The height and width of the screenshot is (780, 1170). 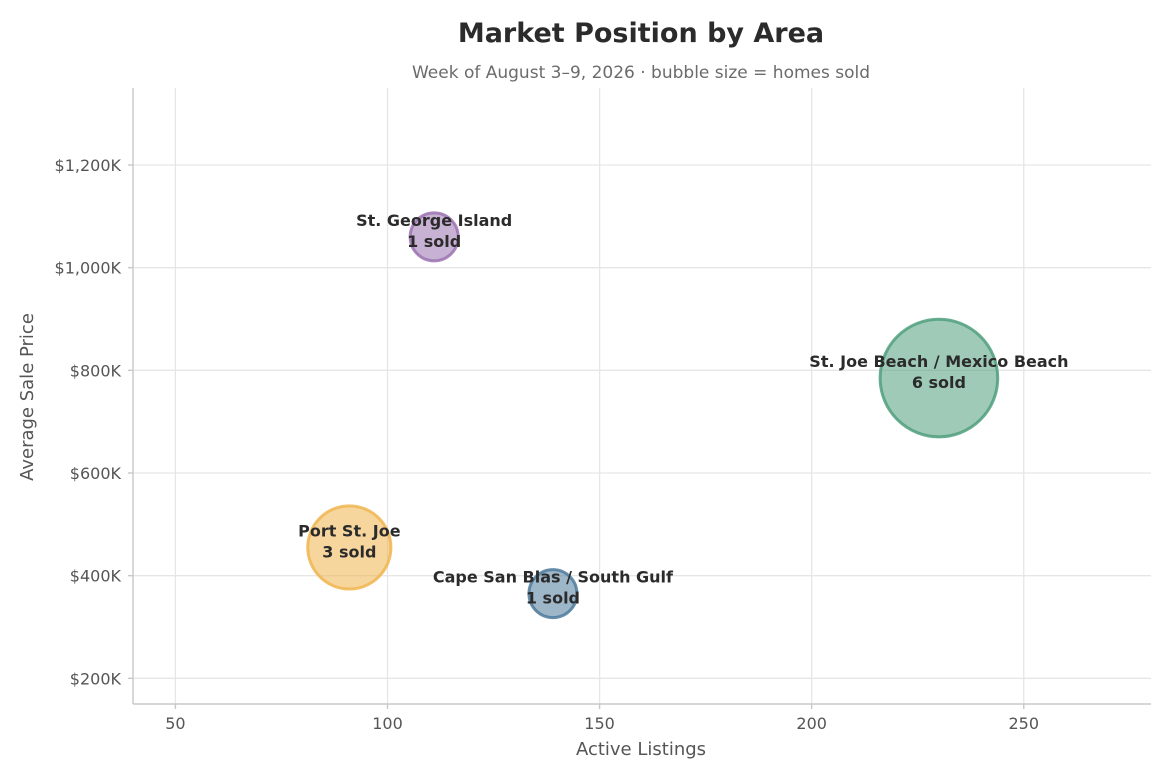 I want to click on bubble-area-label: St. George Island, so click(x=434, y=220).